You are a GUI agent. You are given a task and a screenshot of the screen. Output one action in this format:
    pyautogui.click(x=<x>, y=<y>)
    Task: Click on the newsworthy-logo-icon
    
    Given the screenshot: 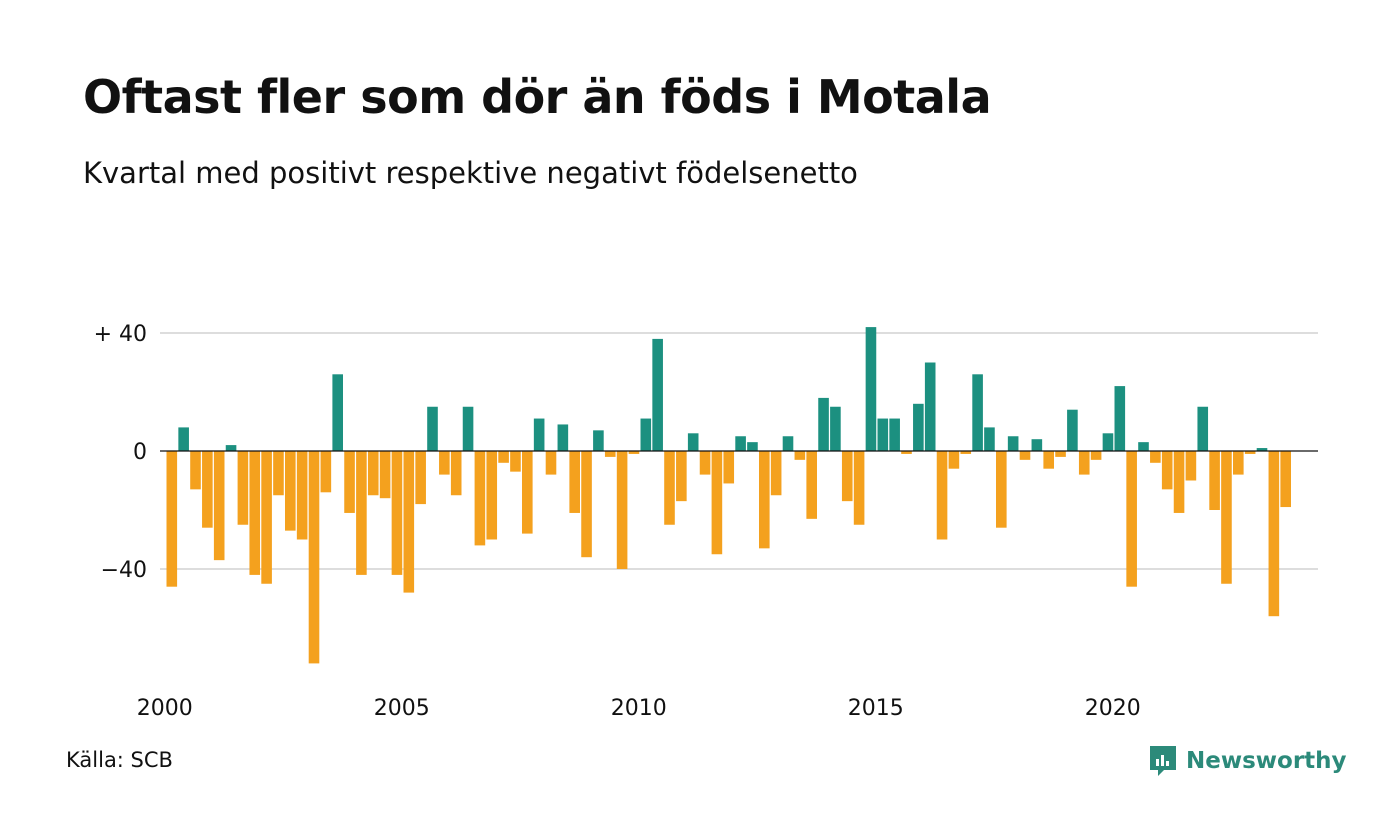 What is the action you would take?
    pyautogui.click(x=1163, y=761)
    